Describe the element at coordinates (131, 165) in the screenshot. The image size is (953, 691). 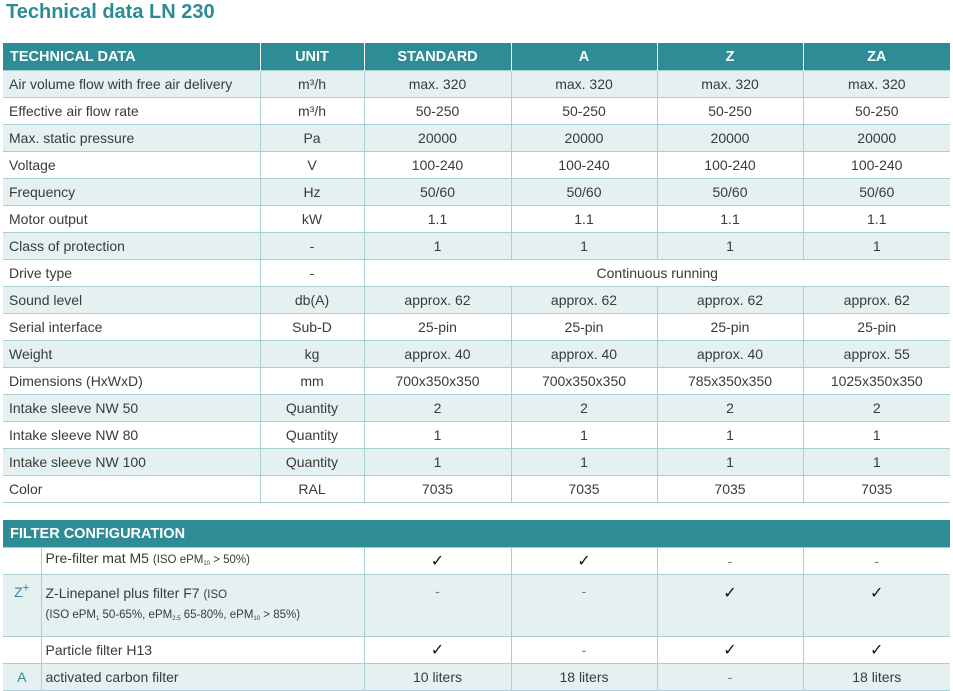
I see `row-label: Voltage` at that location.